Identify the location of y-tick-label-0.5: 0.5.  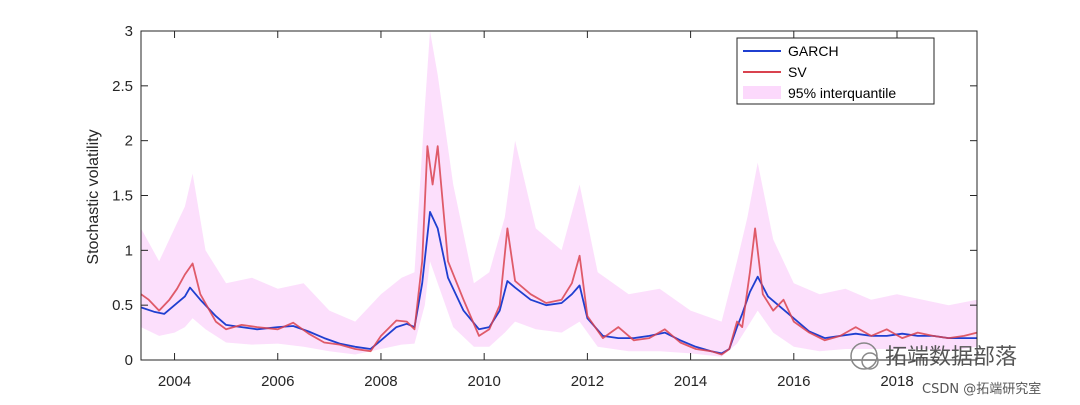
(122, 305).